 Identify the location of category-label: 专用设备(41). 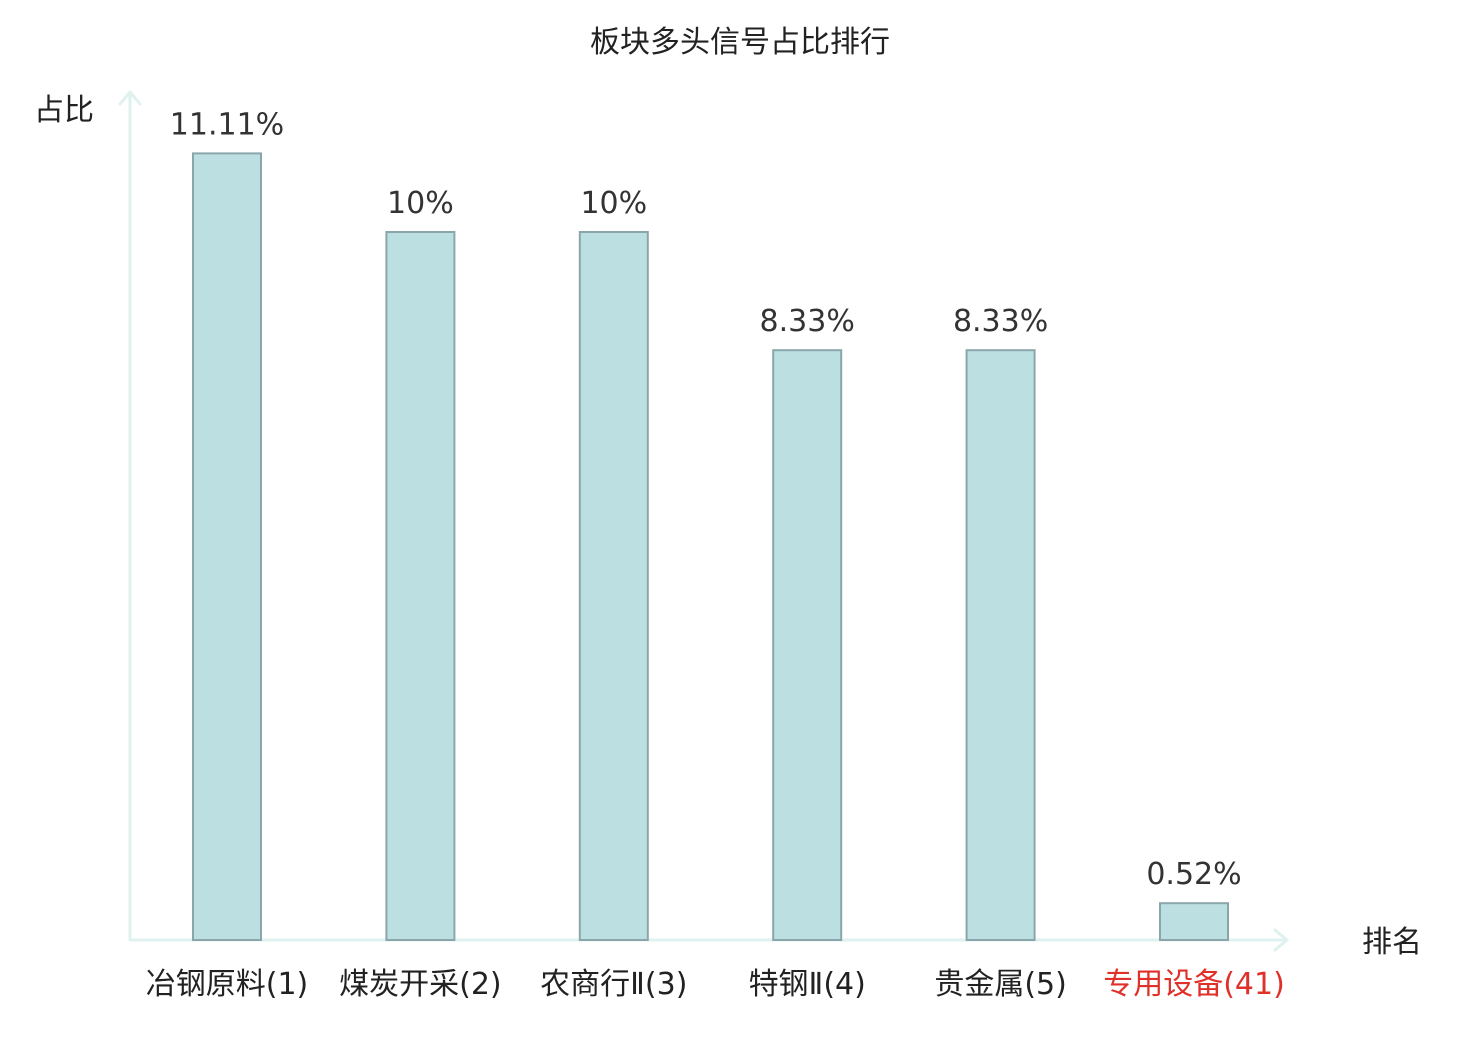
(1194, 984).